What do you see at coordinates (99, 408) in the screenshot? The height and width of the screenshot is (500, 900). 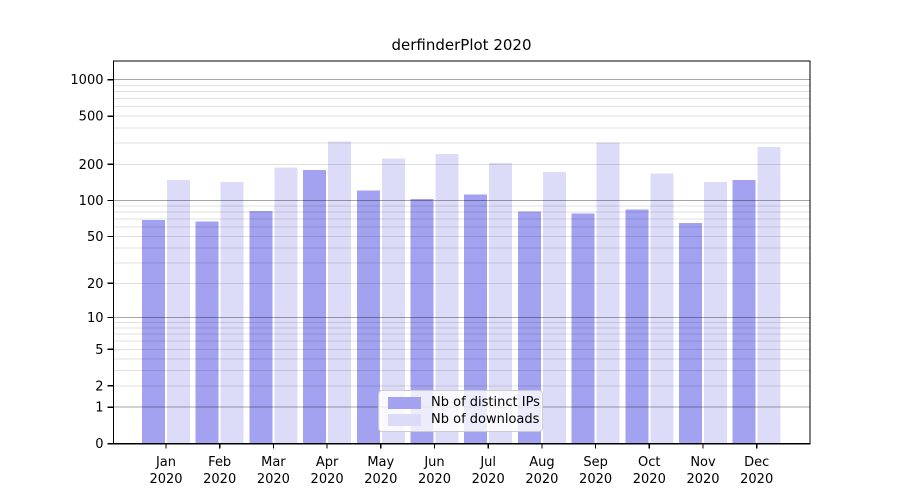 I see `y-tick-label-1: 1` at bounding box center [99, 408].